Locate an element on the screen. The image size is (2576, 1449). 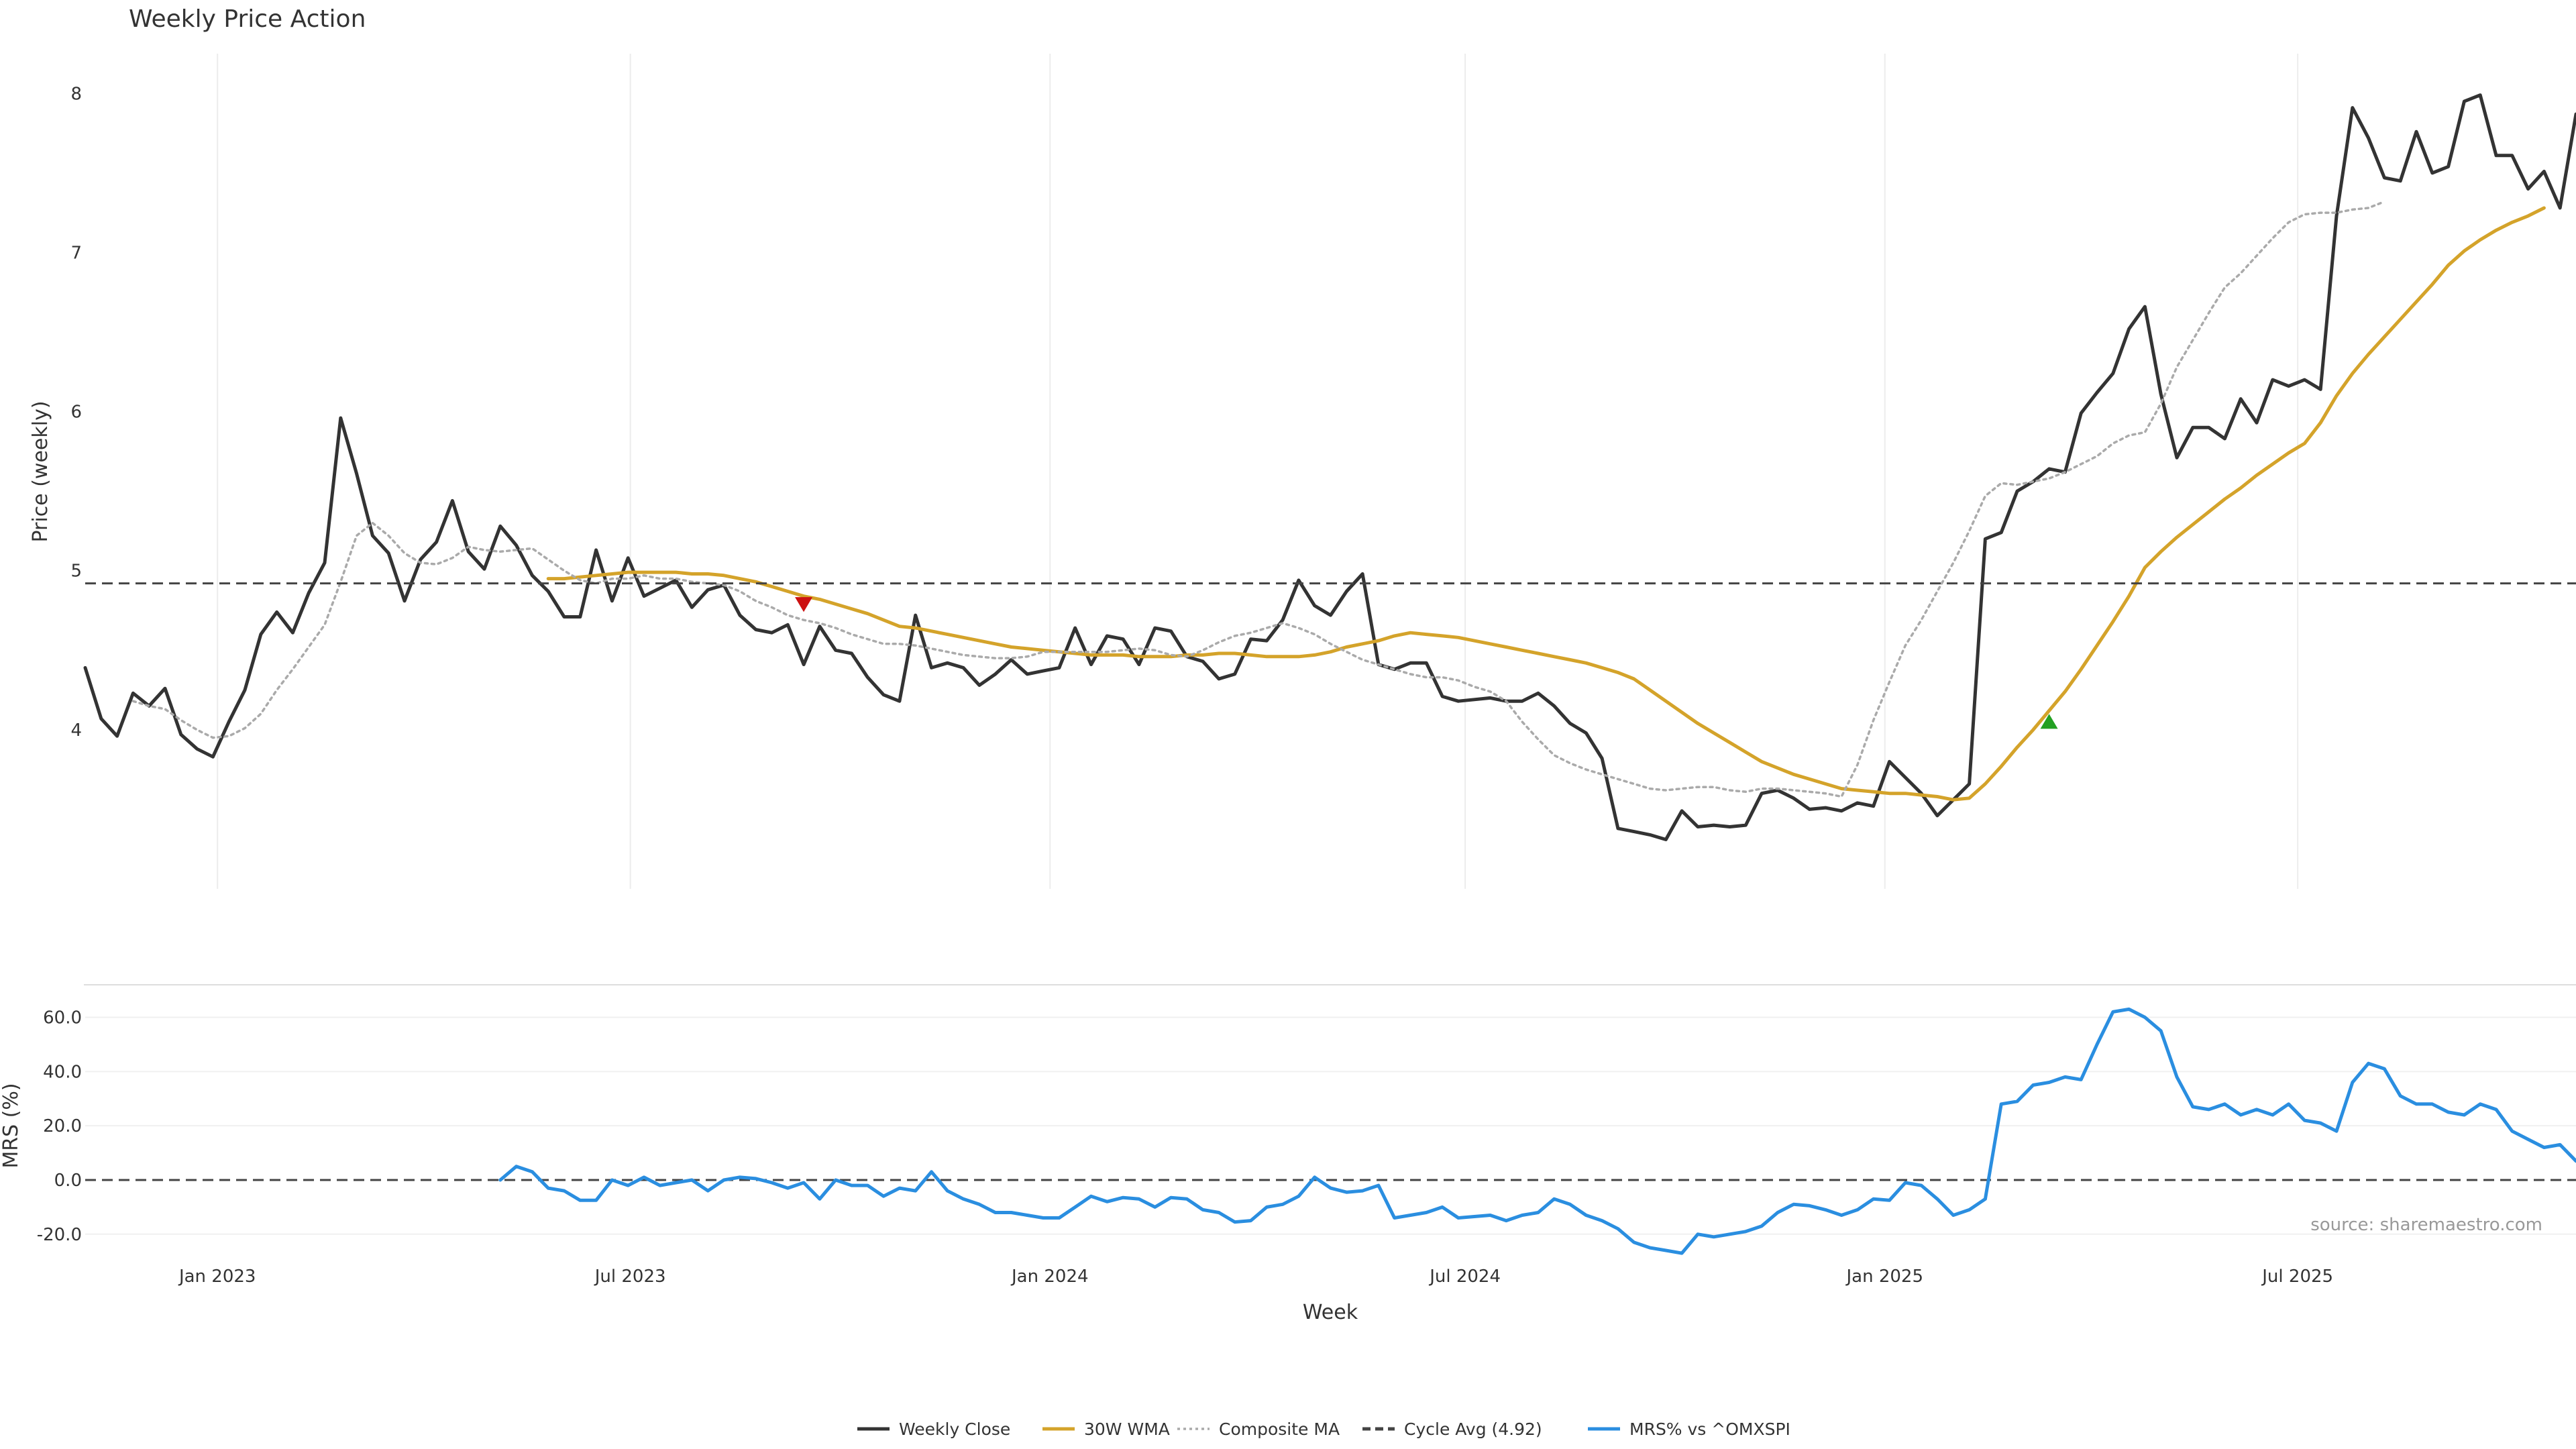
mrs-y-tick-label: 60.0 is located at coordinates (62, 1018).